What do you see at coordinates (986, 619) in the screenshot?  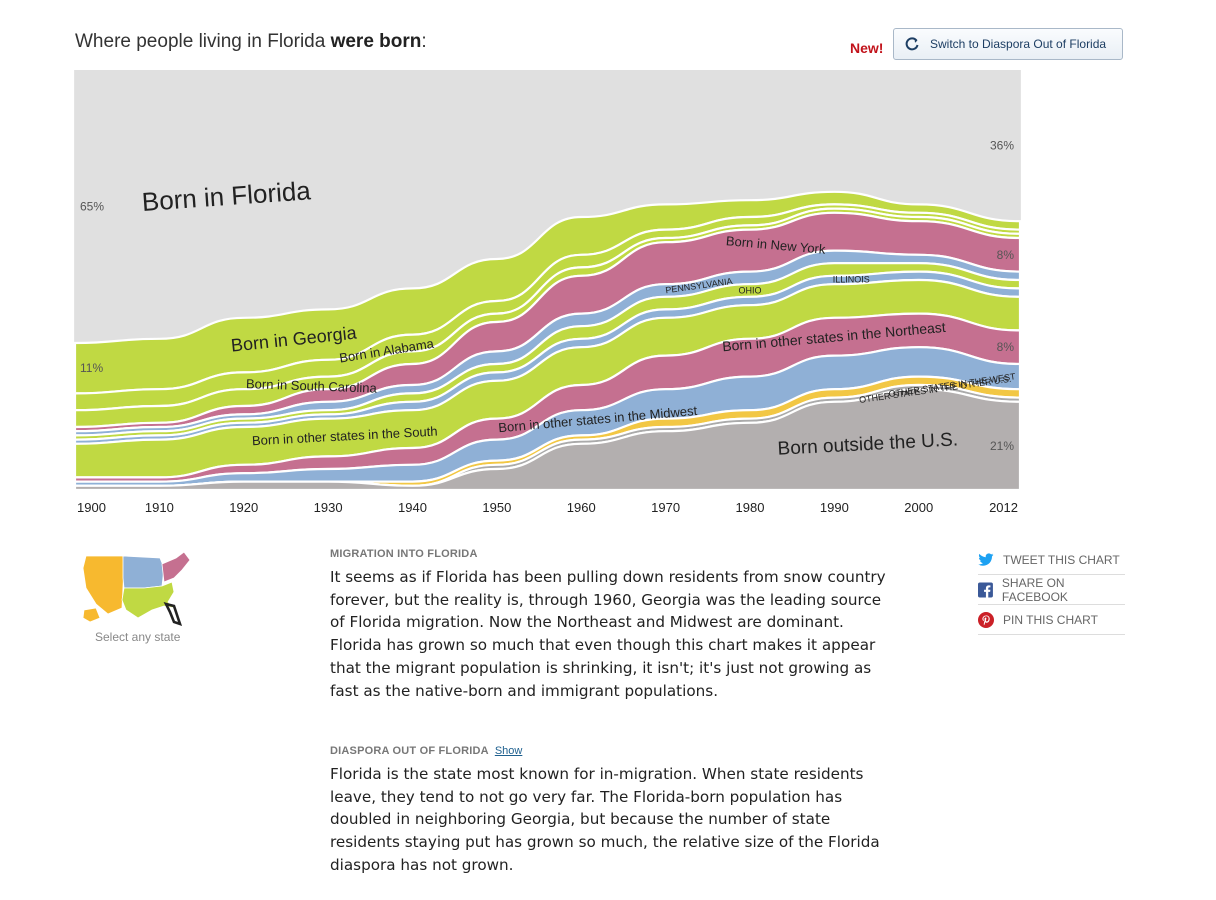 I see `pinterest-icon` at bounding box center [986, 619].